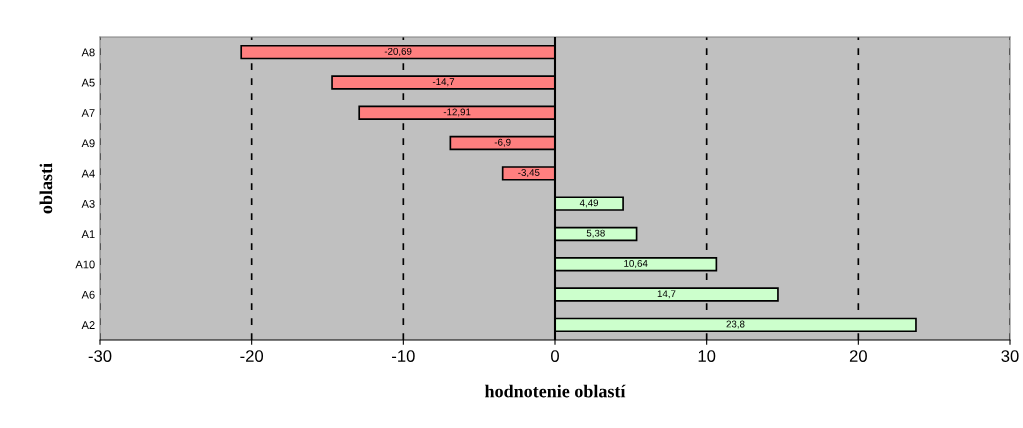 The width and height of the screenshot is (1023, 428). Describe the element at coordinates (88, 82) in the screenshot. I see `y-tick-label: A5` at that location.